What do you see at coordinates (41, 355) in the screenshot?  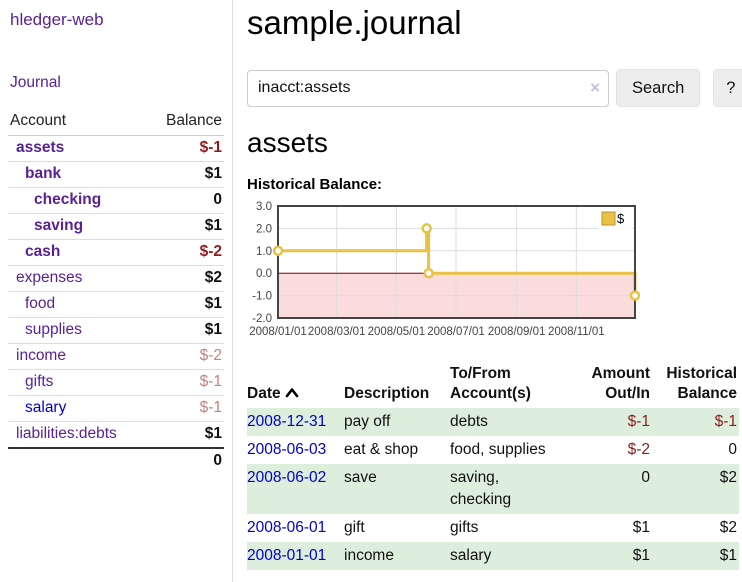 I see `account-link: income` at bounding box center [41, 355].